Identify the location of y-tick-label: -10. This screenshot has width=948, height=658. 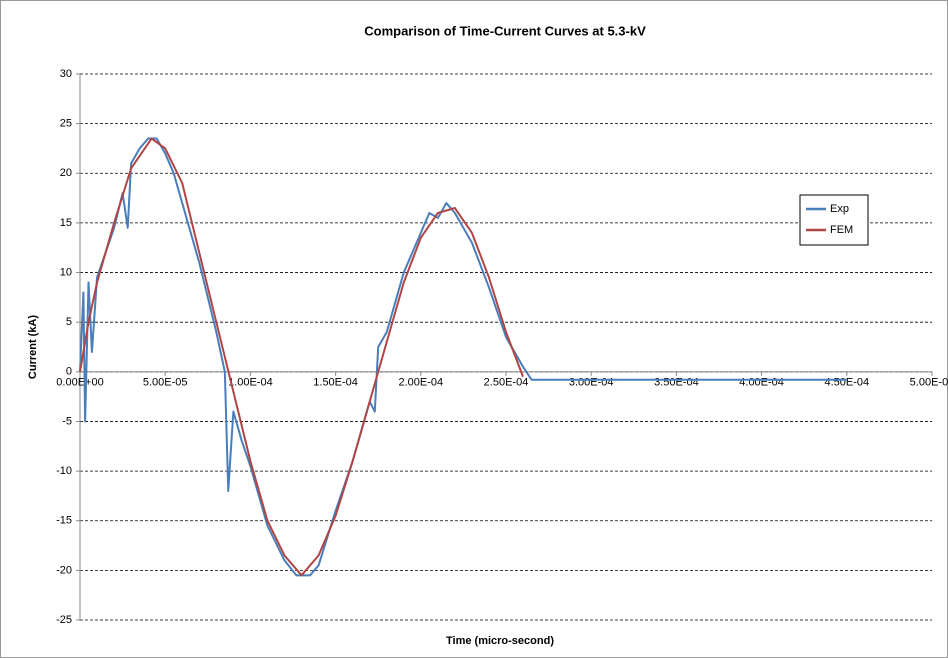
(64, 471).